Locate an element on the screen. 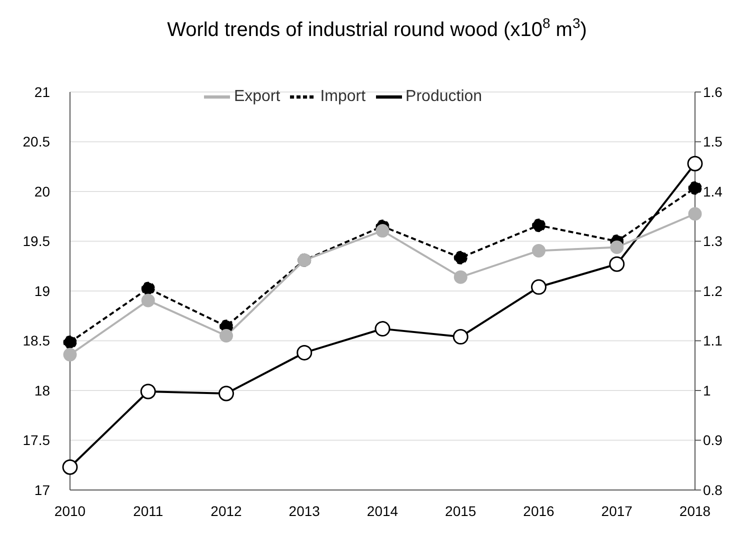 This screenshot has width=754, height=539. x-tick-label: 2018 is located at coordinates (695, 510).